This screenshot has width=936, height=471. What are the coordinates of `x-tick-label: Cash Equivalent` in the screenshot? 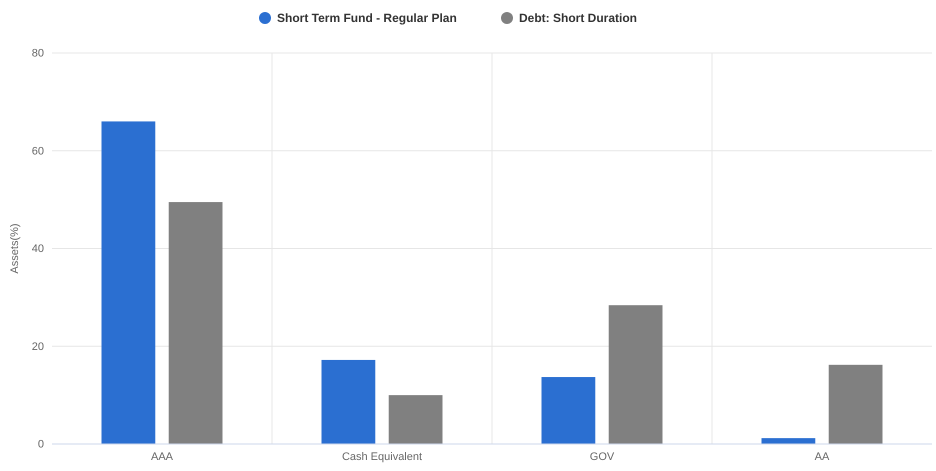 It's located at (382, 457).